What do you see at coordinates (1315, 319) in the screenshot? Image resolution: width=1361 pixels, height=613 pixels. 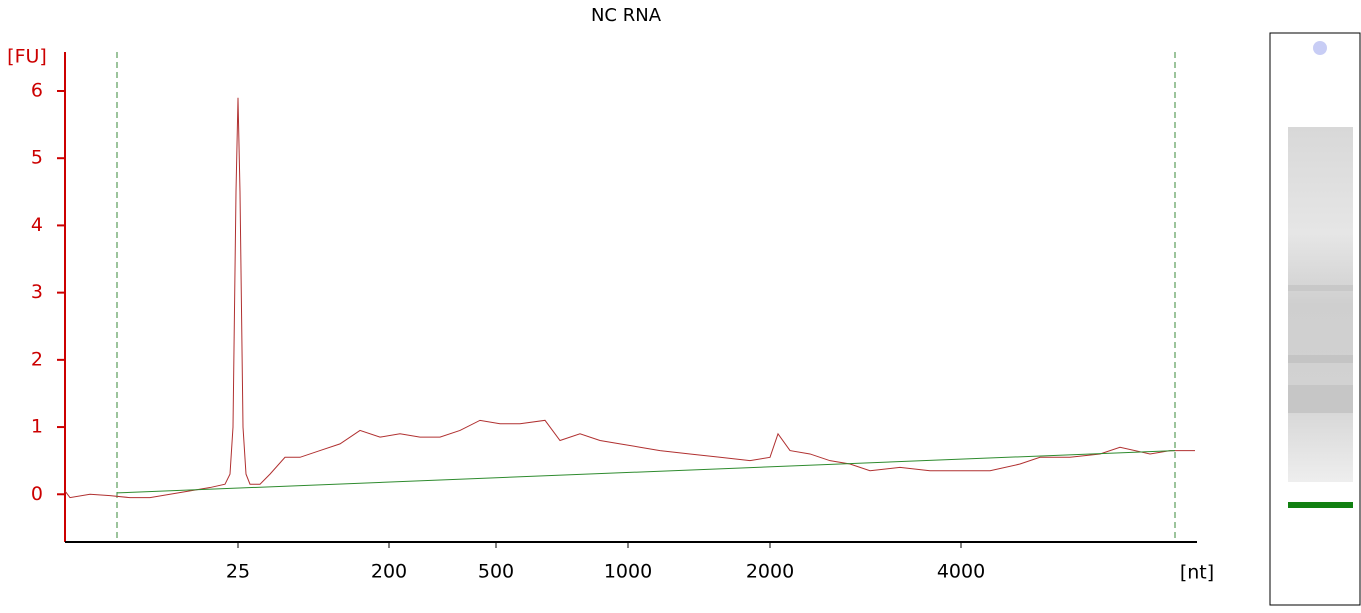 I see `gel-lane` at bounding box center [1315, 319].